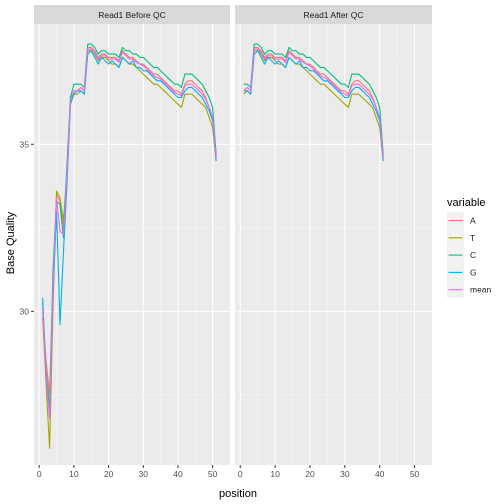  Describe the element at coordinates (25, 144) in the screenshot. I see `y-tick-label: 35` at that location.